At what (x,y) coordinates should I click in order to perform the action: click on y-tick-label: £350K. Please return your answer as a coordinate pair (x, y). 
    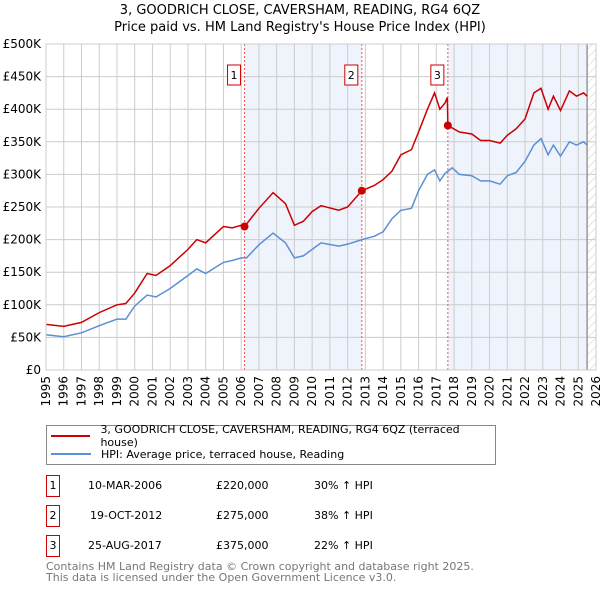
    Looking at the image, I should click on (23, 142).